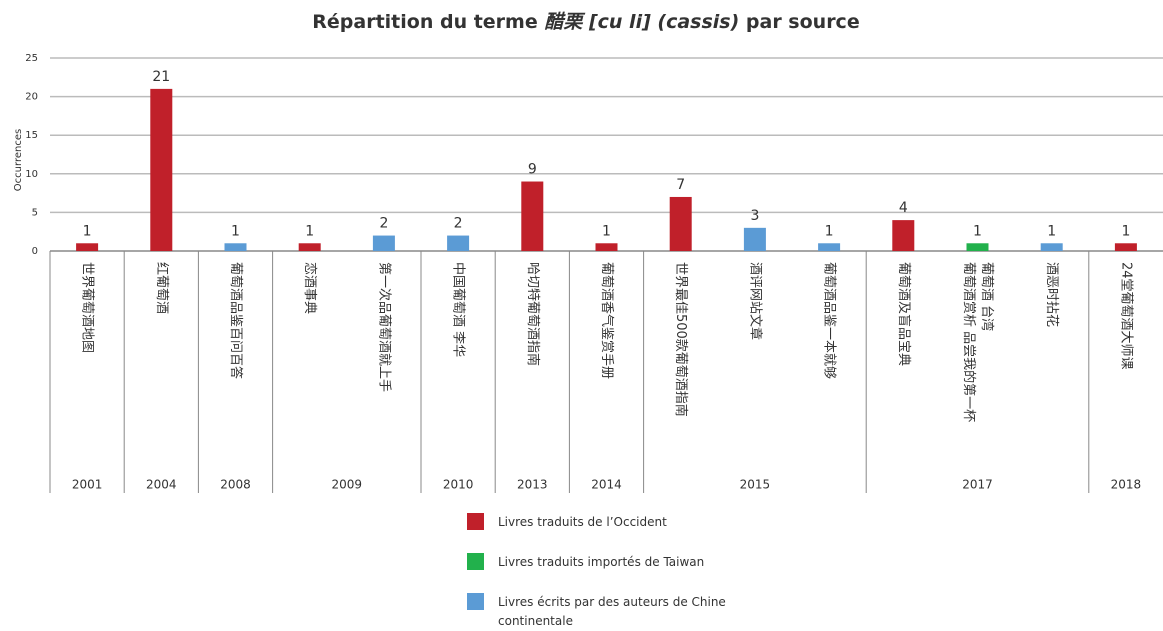 This screenshot has height=631, width=1163. What do you see at coordinates (347, 485) in the screenshot?
I see `year-label: 2009` at bounding box center [347, 485].